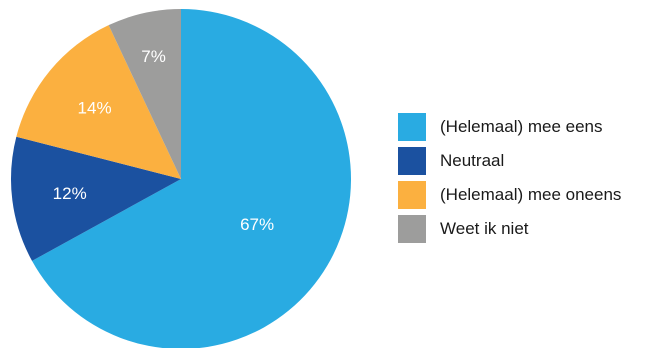 Image resolution: width=662 pixels, height=348 pixels. What do you see at coordinates (484, 228) in the screenshot?
I see `legend-label: Weet ik niet` at bounding box center [484, 228].